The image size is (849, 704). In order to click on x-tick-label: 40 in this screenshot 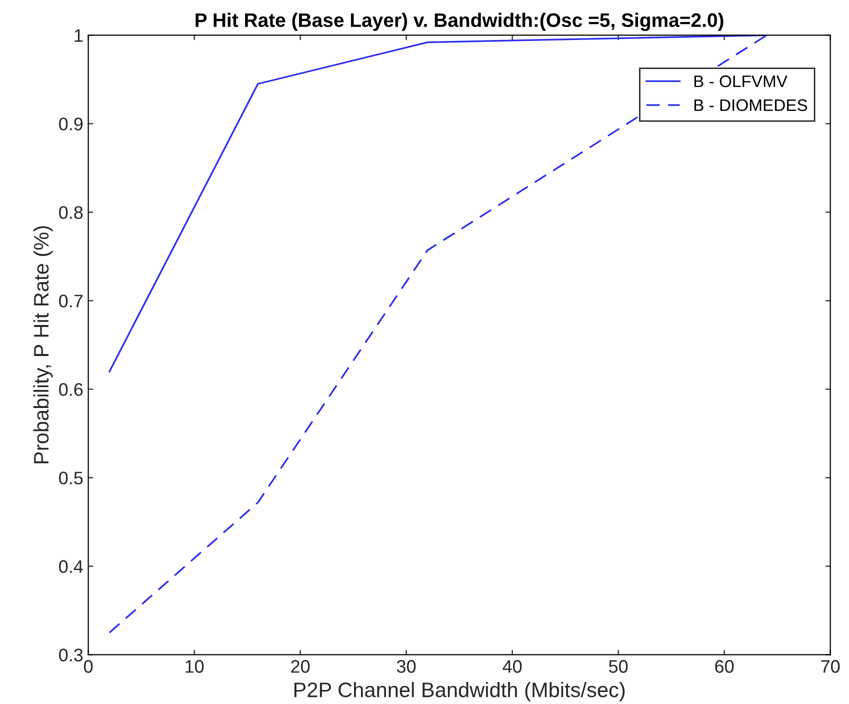, I will do `click(512, 666)`.